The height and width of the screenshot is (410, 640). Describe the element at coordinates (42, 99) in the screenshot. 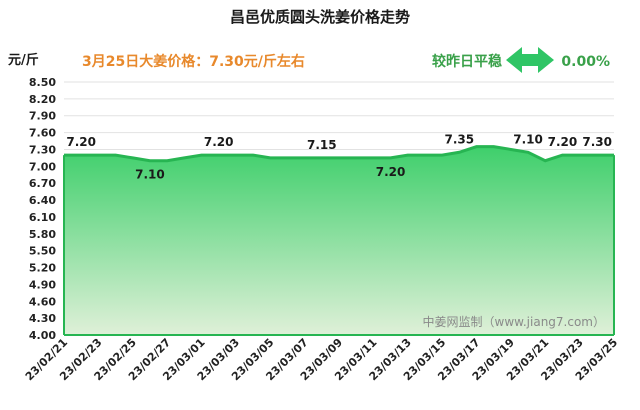

I see `y-tick-label: 8.20` at that location.